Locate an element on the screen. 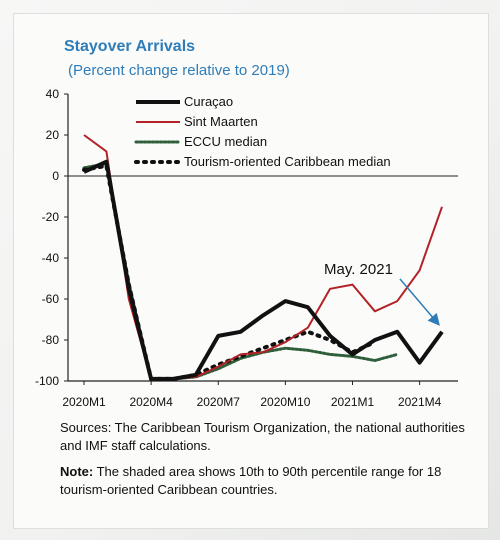 The width and height of the screenshot is (500, 540). legend-label: Sint Maarten is located at coordinates (221, 121).